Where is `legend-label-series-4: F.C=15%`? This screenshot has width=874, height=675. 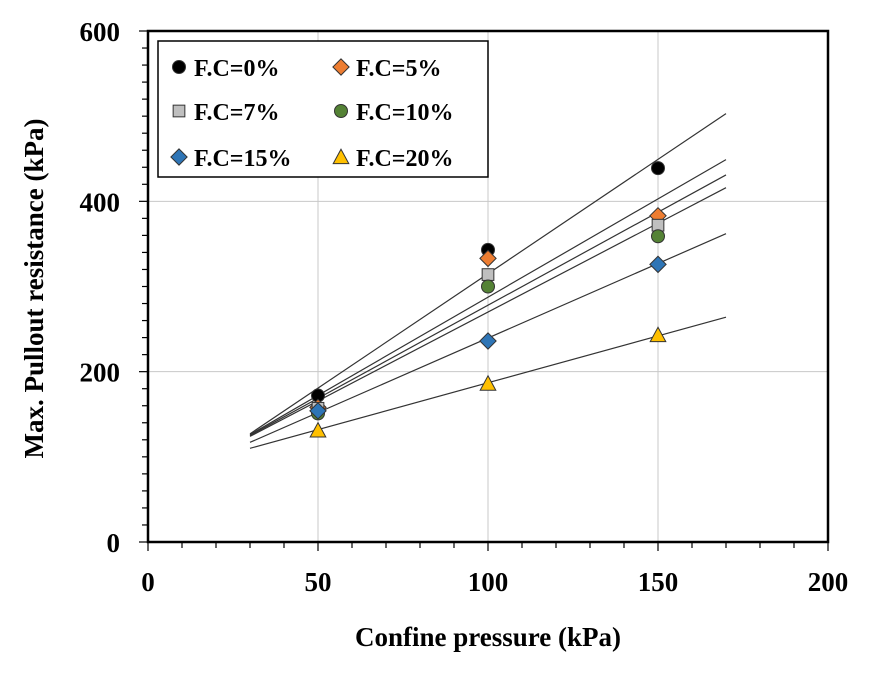
legend-label-series-4: F.C=15% is located at coordinates (242, 159).